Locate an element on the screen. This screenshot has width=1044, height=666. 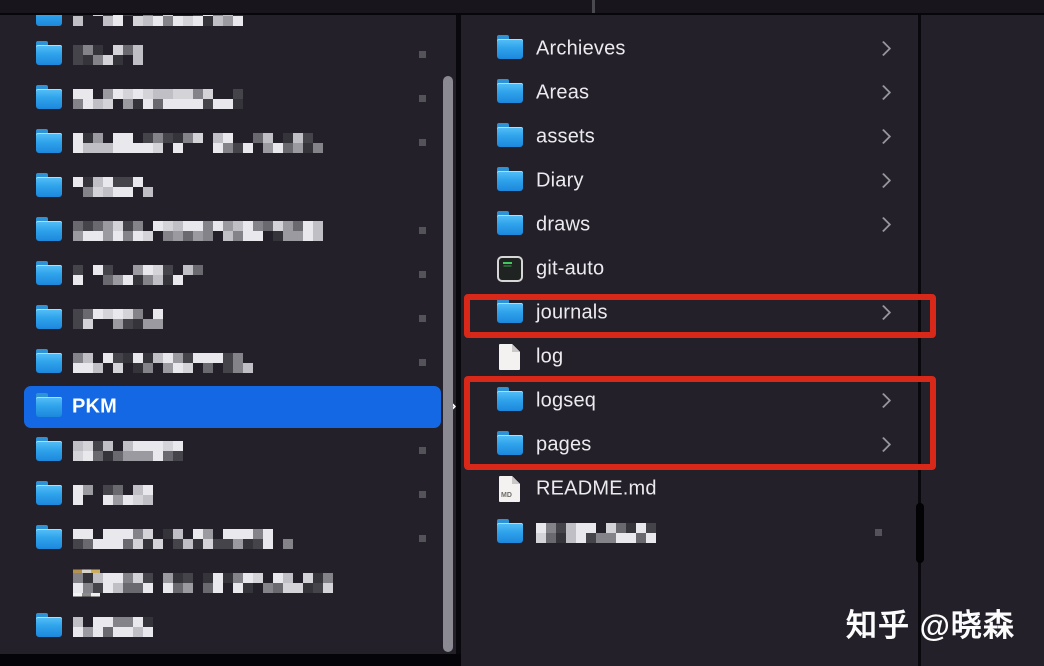
file-row-diary: Diary is located at coordinates (689, 181).